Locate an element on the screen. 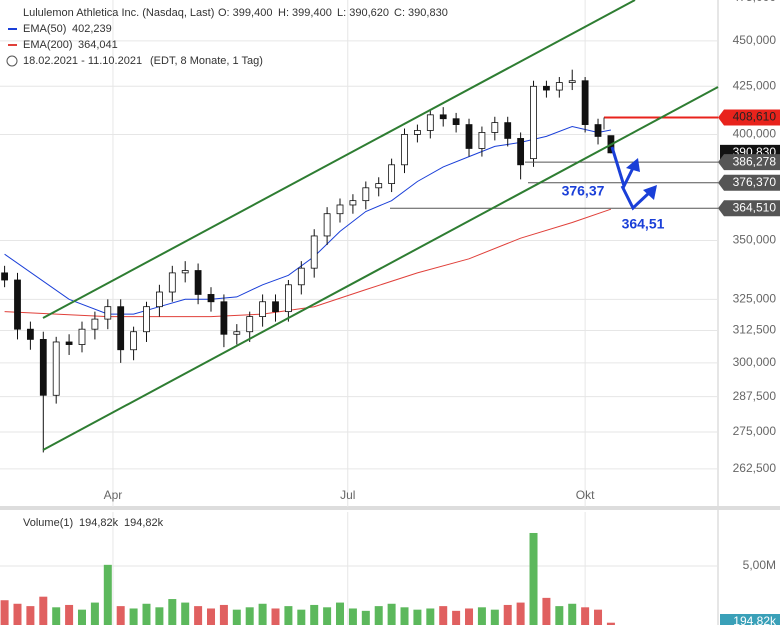  level-label: 408,610 is located at coordinates (755, 117).